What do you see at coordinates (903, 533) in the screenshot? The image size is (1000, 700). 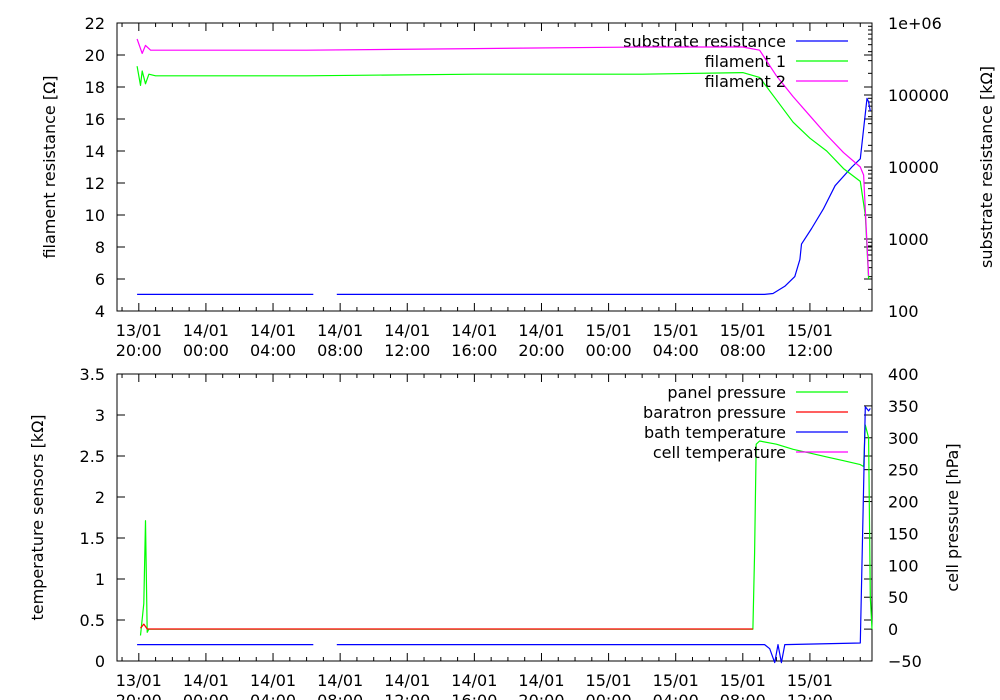 I see `bottom-y2-tick-label: 150` at bounding box center [903, 533].